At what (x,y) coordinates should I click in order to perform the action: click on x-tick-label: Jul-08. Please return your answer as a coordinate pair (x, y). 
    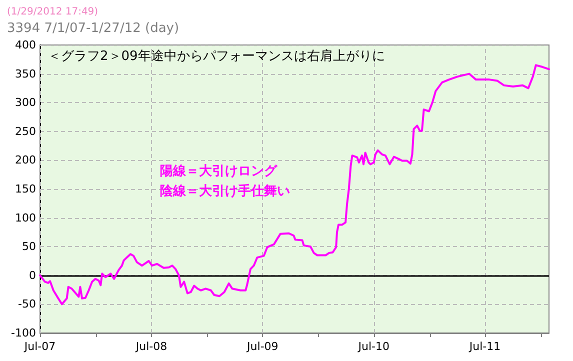
    Looking at the image, I should click on (151, 346).